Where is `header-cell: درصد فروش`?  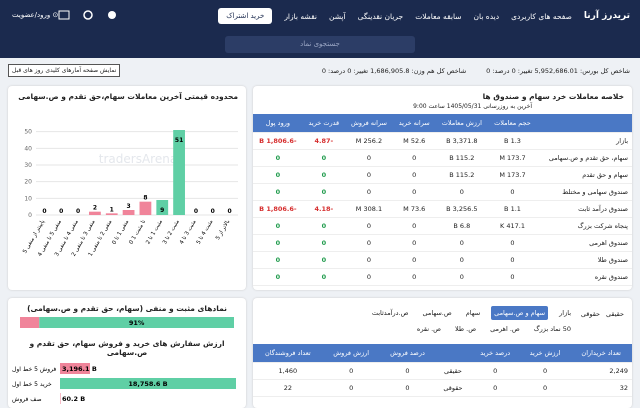
header-cell: درصد فروش is located at coordinates (407, 353).